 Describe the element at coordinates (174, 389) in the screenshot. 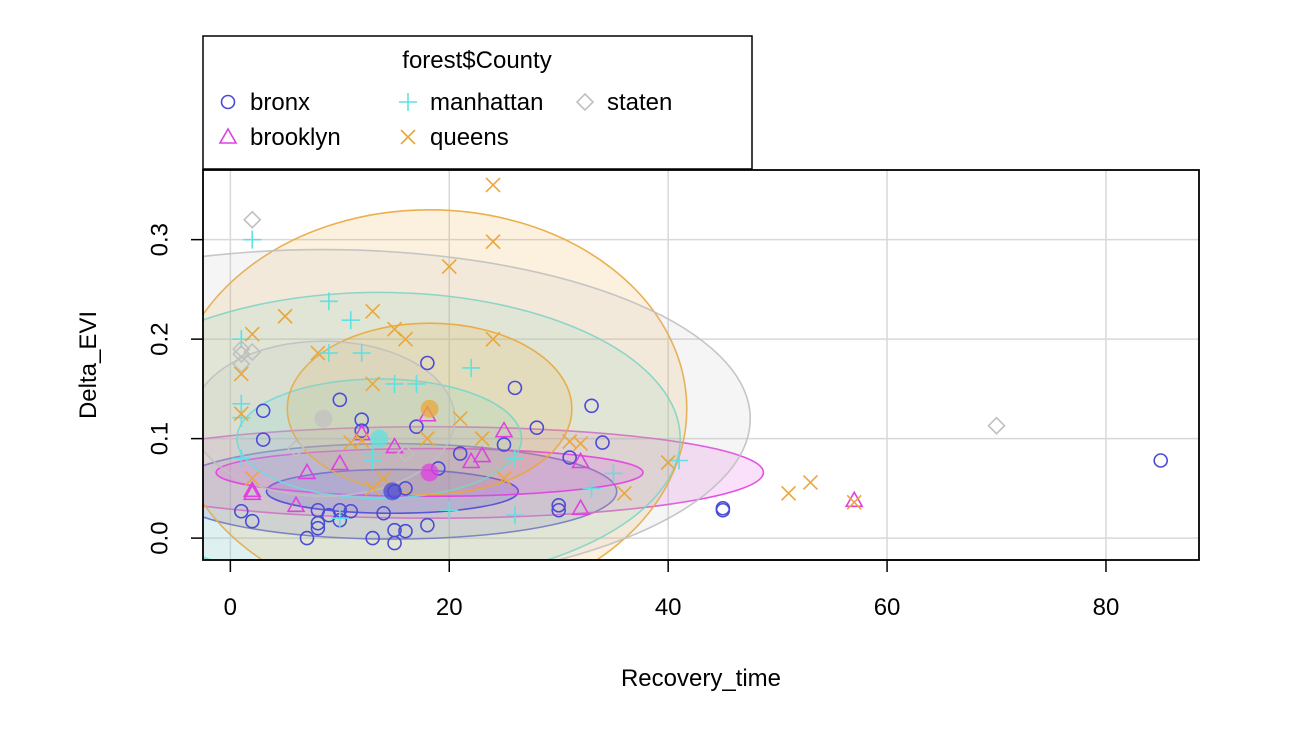

I see `y-axis: 0.0 0.1 0.2 0.3` at that location.